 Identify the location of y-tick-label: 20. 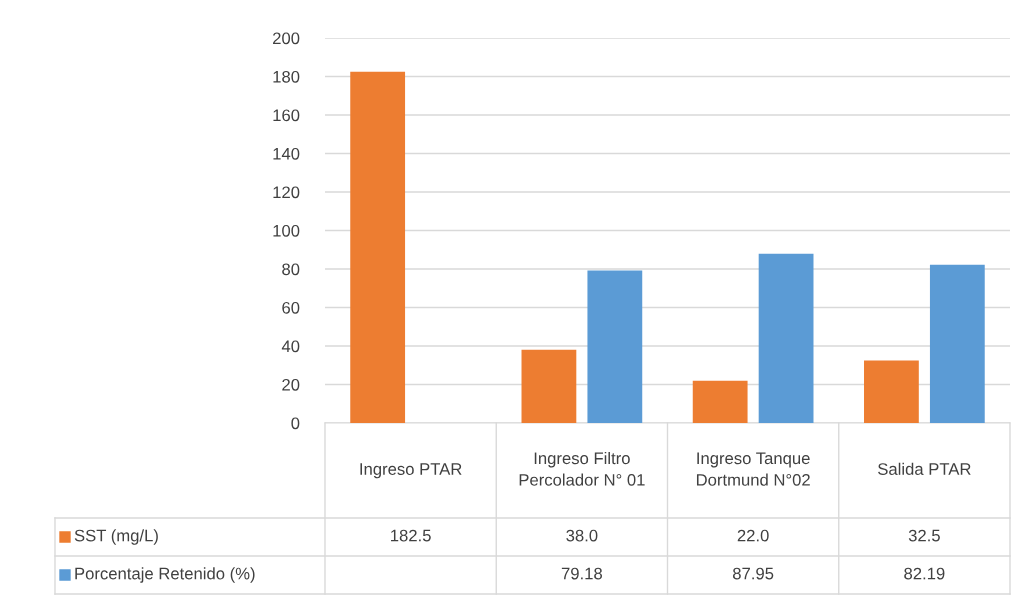
(291, 384).